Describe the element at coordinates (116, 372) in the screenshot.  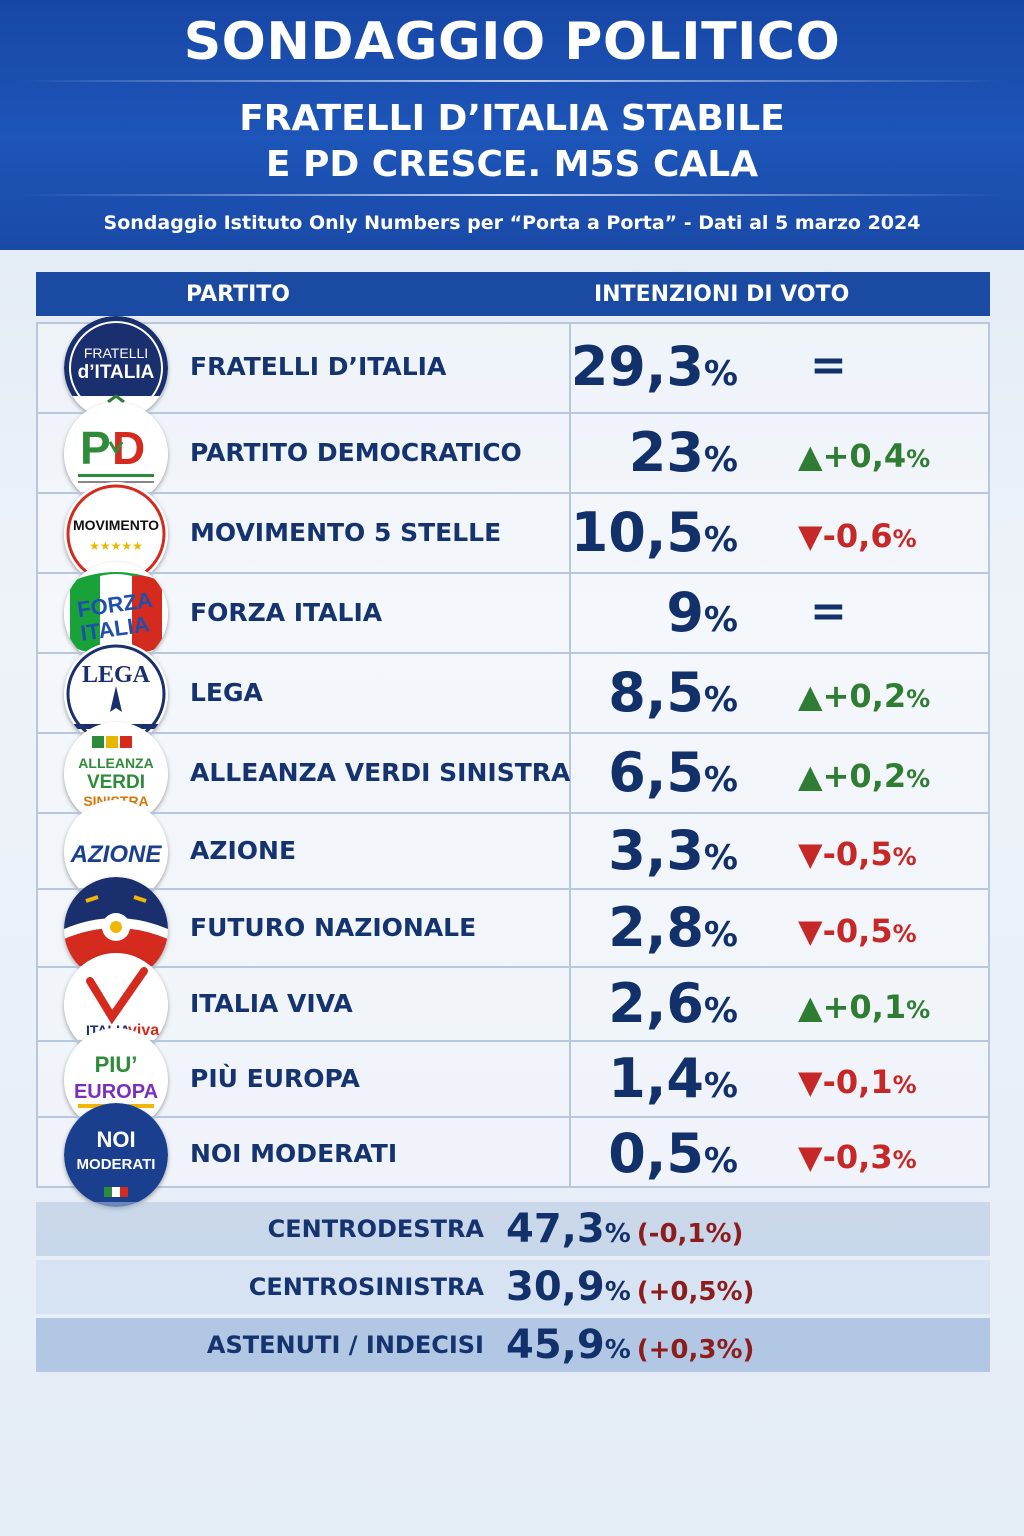
I see `svg-text: d’ITALIA` at that location.